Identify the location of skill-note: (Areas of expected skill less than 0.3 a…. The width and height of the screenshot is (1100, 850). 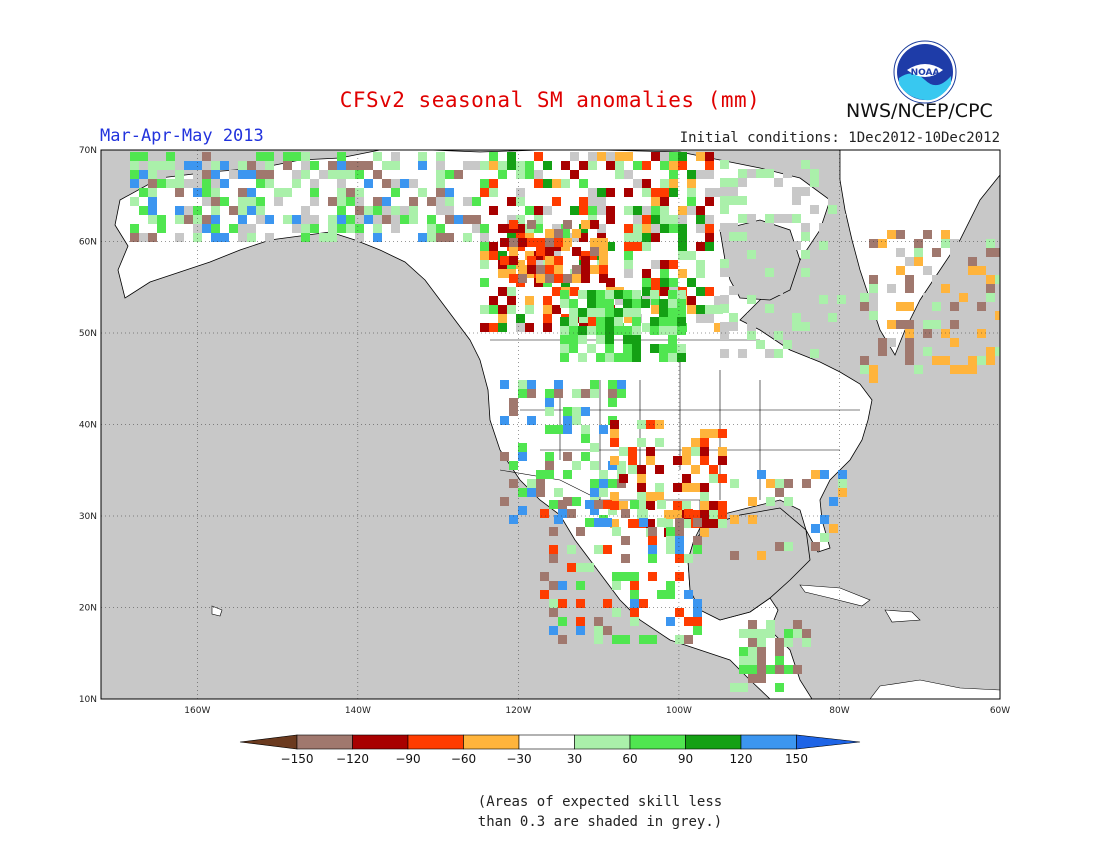
(600, 812).